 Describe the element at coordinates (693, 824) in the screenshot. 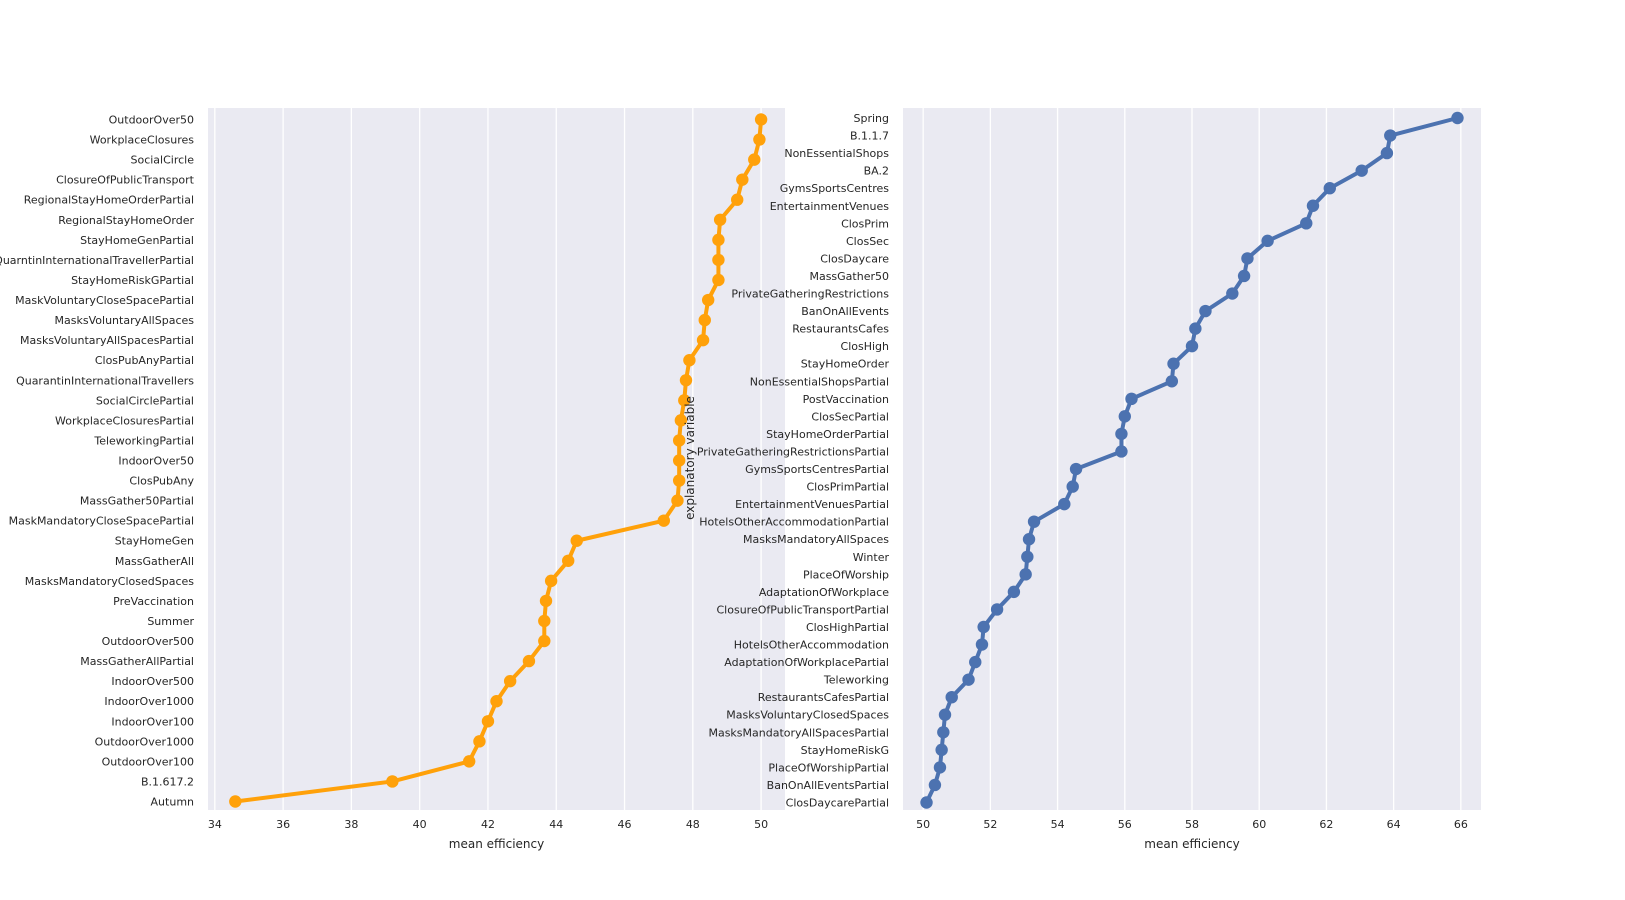

I see `left-x-tick-label: 48` at that location.